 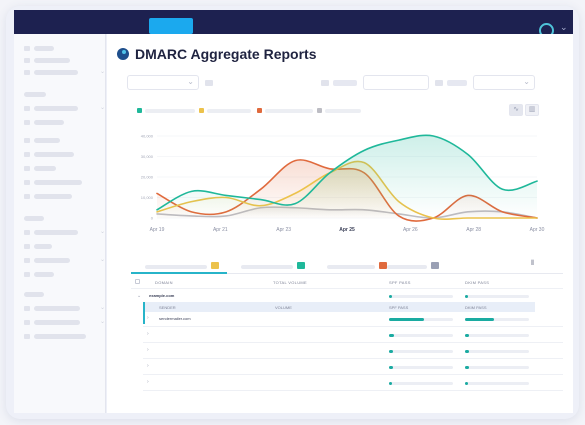 I want to click on x-tick-label: Apr 28, so click(x=473, y=230).